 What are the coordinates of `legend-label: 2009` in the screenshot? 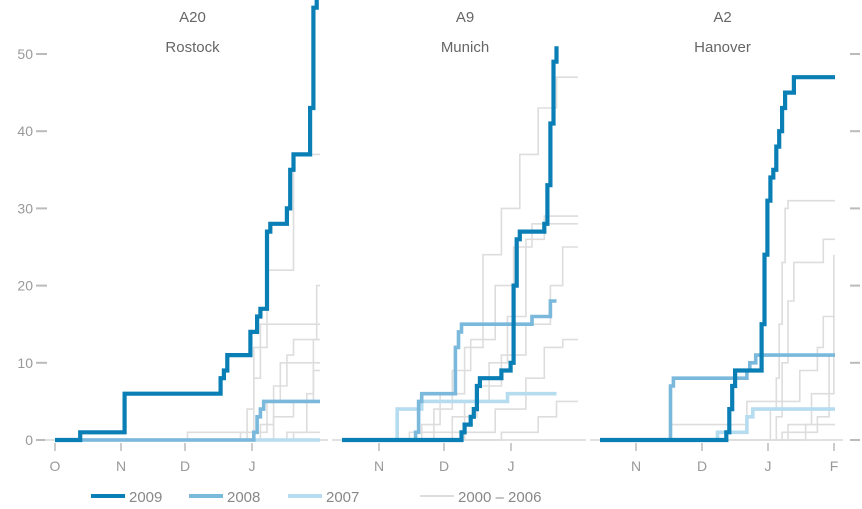 It's located at (145, 497).